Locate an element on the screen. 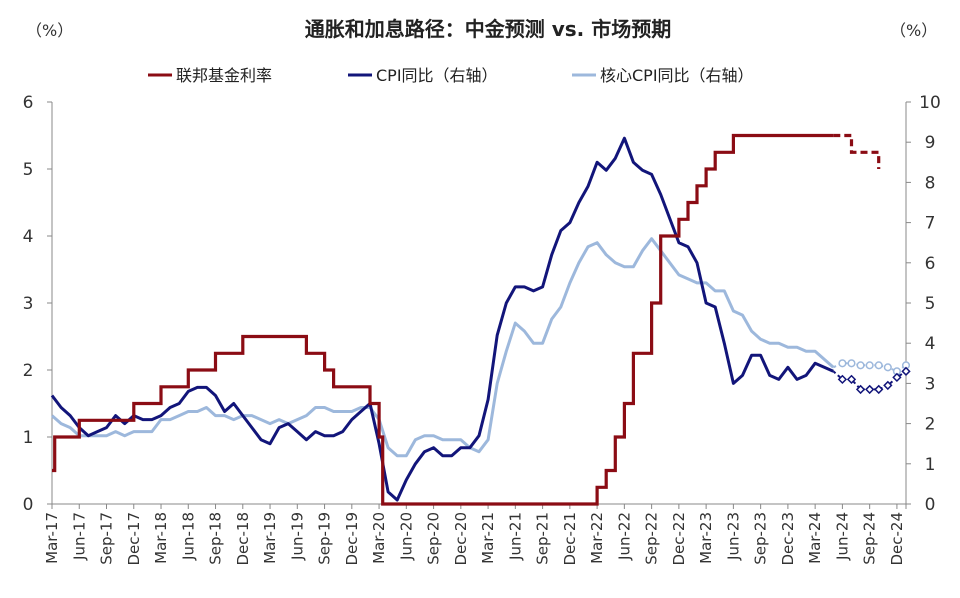  legend: 联邦基金利率 CPI同比（右轴） 核心CPI同比（右轴） is located at coordinates (451, 75).